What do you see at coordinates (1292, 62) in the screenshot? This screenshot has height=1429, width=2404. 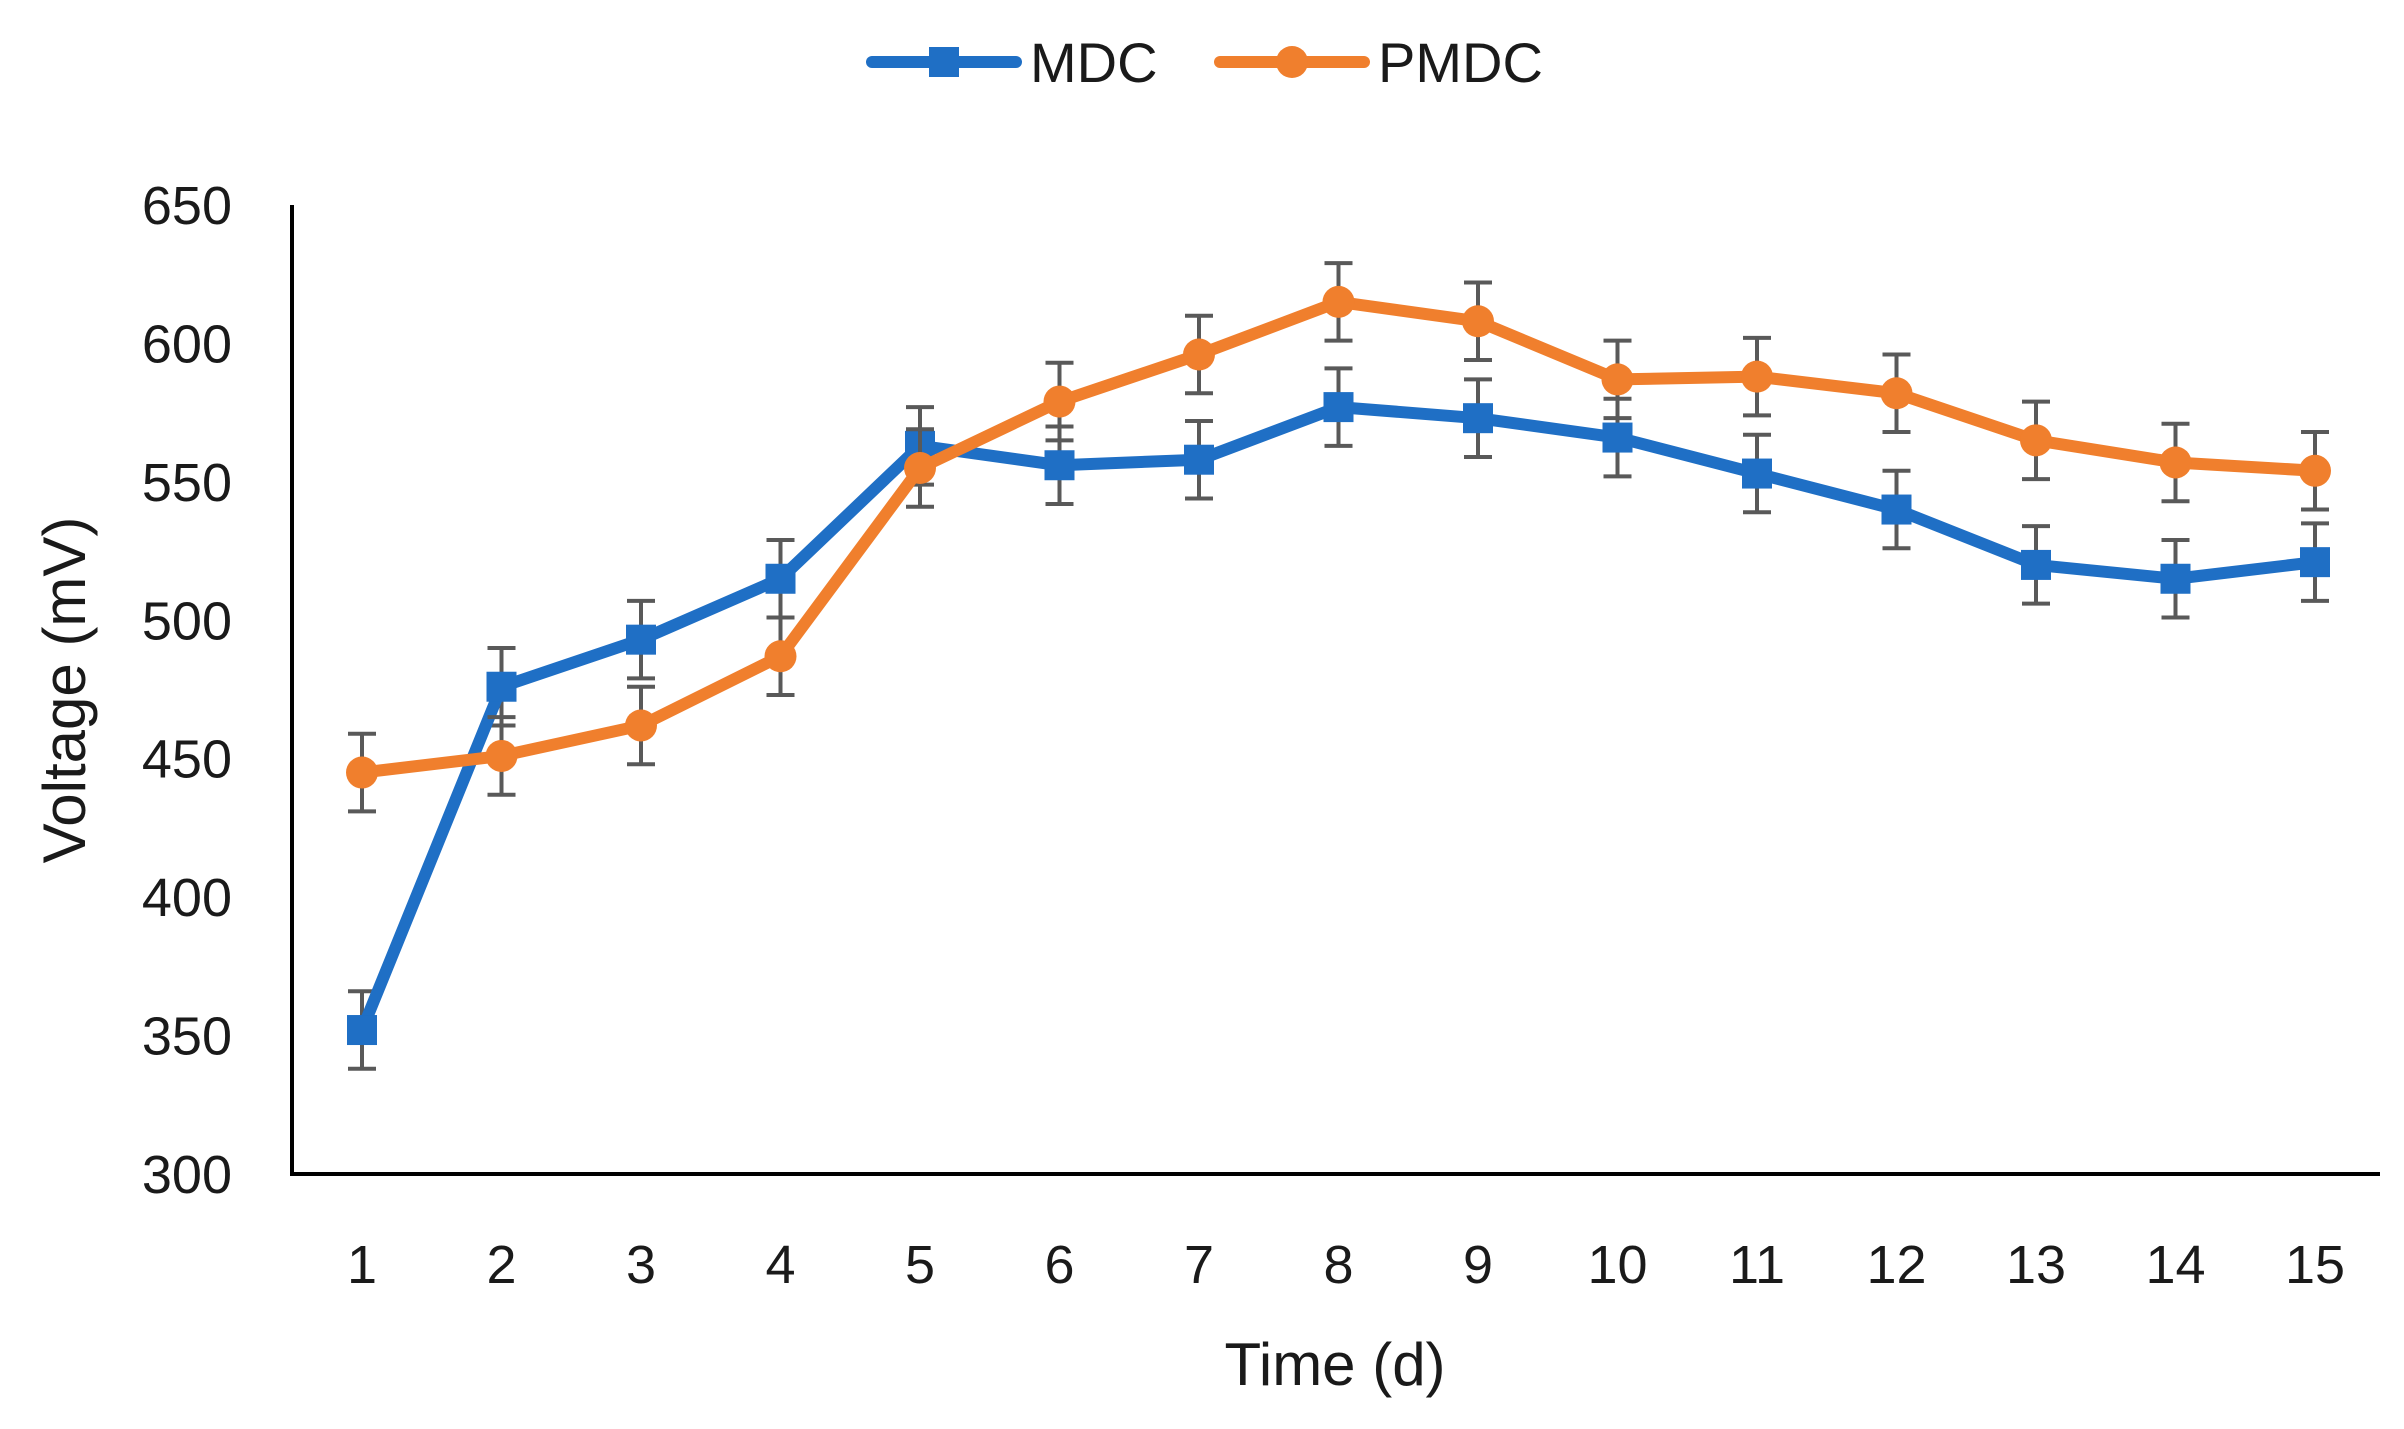 I see `legend-marker-pmdc` at bounding box center [1292, 62].